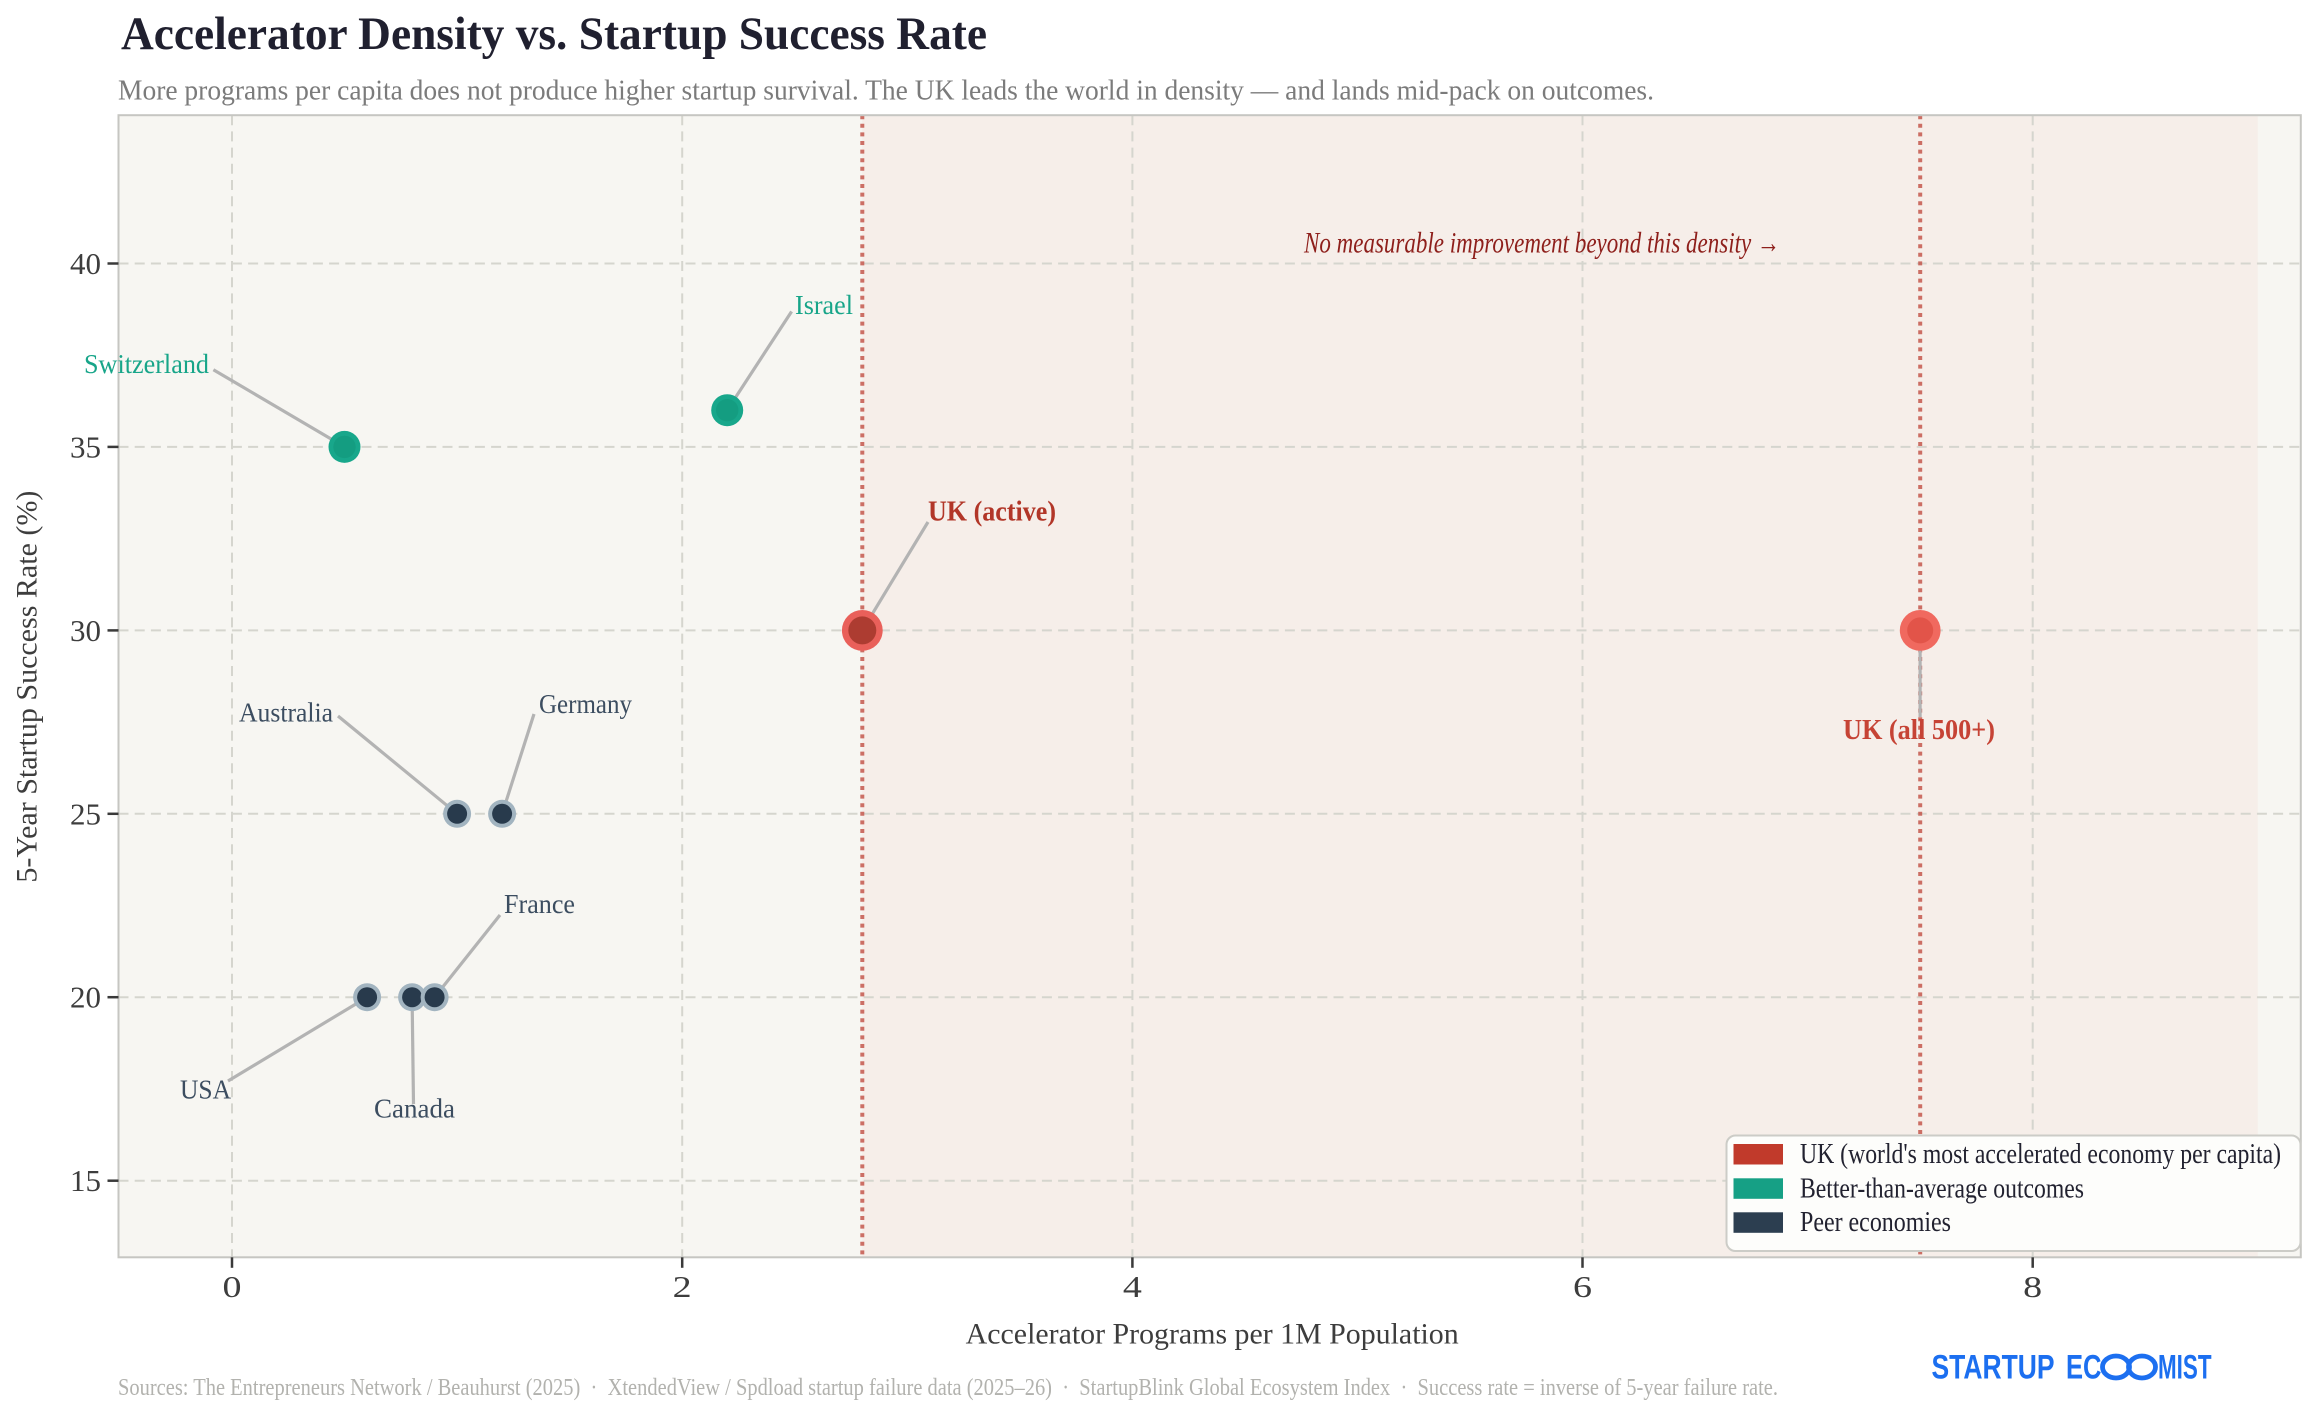  Describe the element at coordinates (1133, 1286) in the screenshot. I see `svg-text: 4` at that location.